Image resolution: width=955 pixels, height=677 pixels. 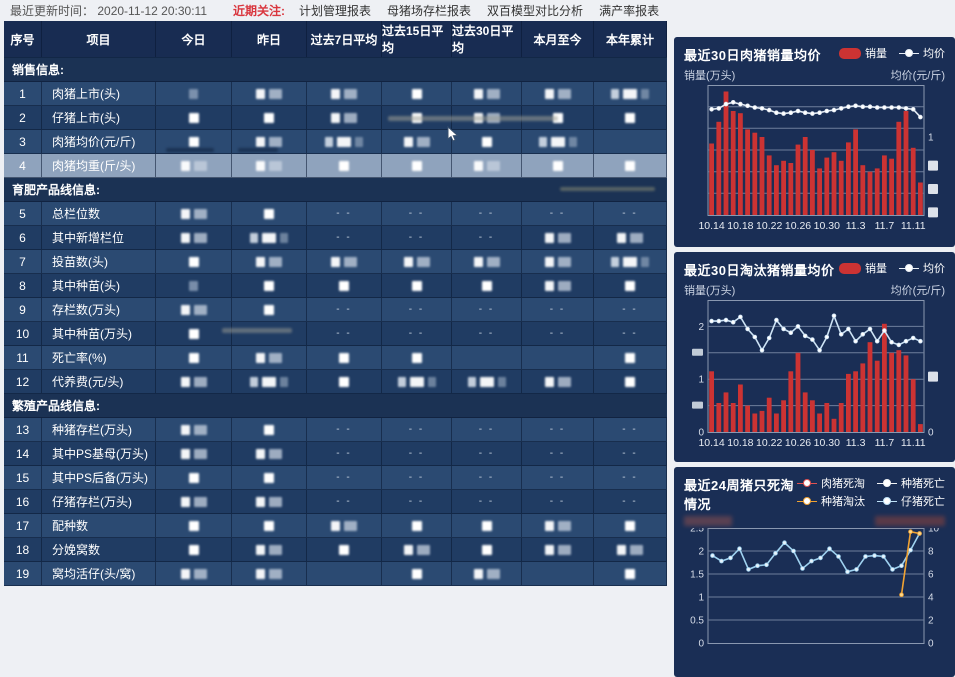 I want to click on row-label: 代养费(元/头), so click(x=99, y=381).